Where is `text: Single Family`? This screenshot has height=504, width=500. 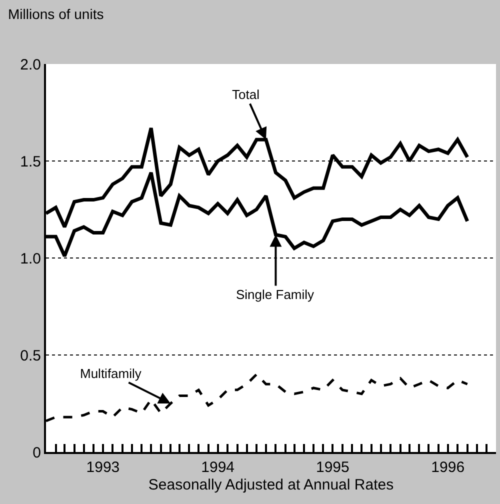
text: Single Family is located at coordinates (275, 294).